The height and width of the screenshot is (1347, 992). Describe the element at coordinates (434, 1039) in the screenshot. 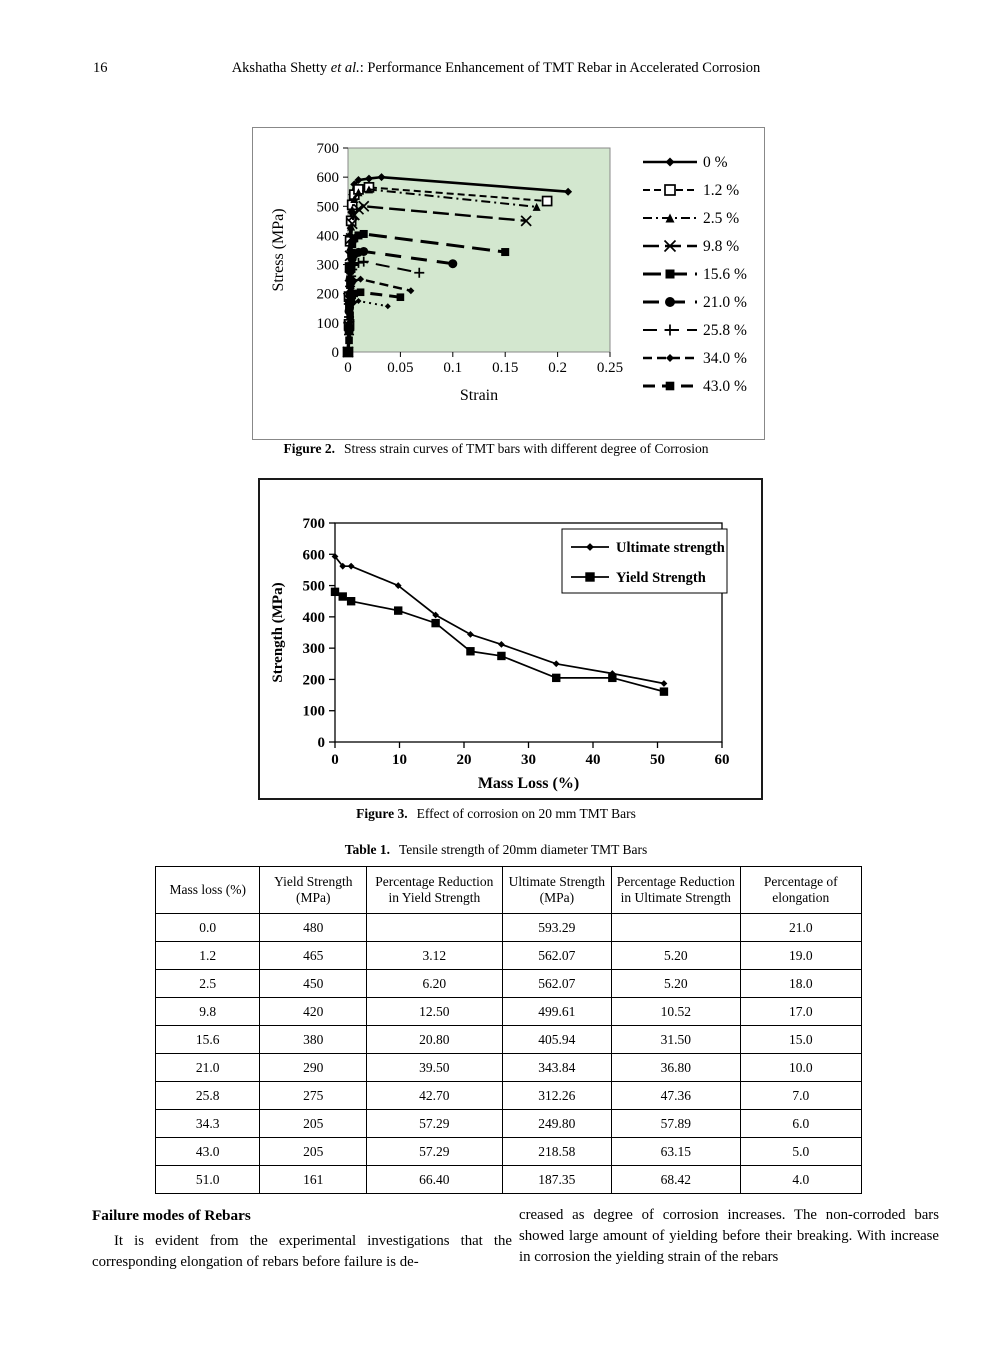

I see `table-cell: 20.80` at that location.